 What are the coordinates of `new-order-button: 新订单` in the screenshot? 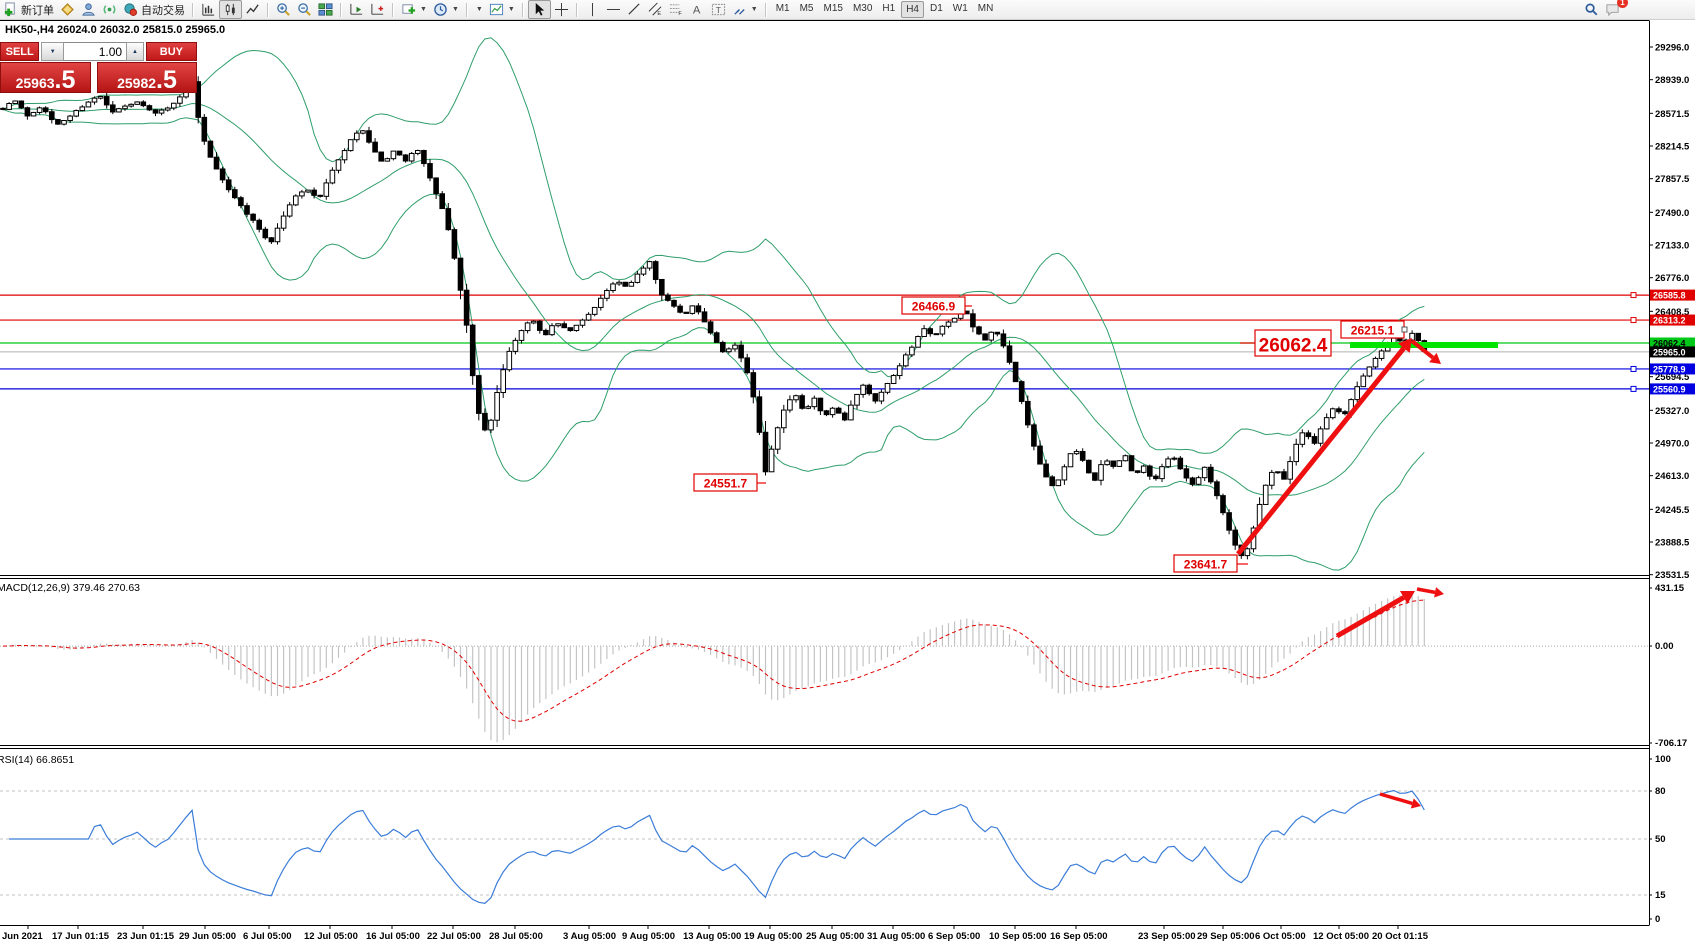 It's located at (28, 9).